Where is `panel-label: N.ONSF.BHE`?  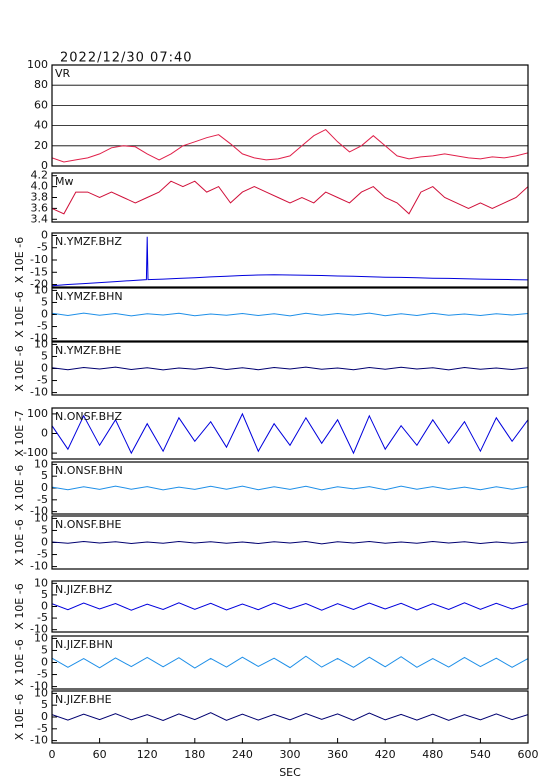
panel-label: N.ONSF.BHE is located at coordinates (88, 524).